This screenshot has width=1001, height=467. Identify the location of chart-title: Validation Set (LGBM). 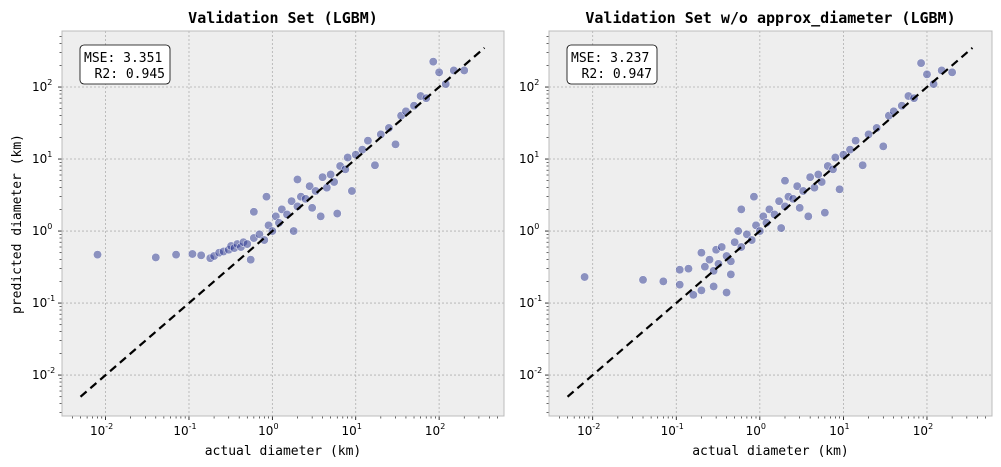
(283, 18).